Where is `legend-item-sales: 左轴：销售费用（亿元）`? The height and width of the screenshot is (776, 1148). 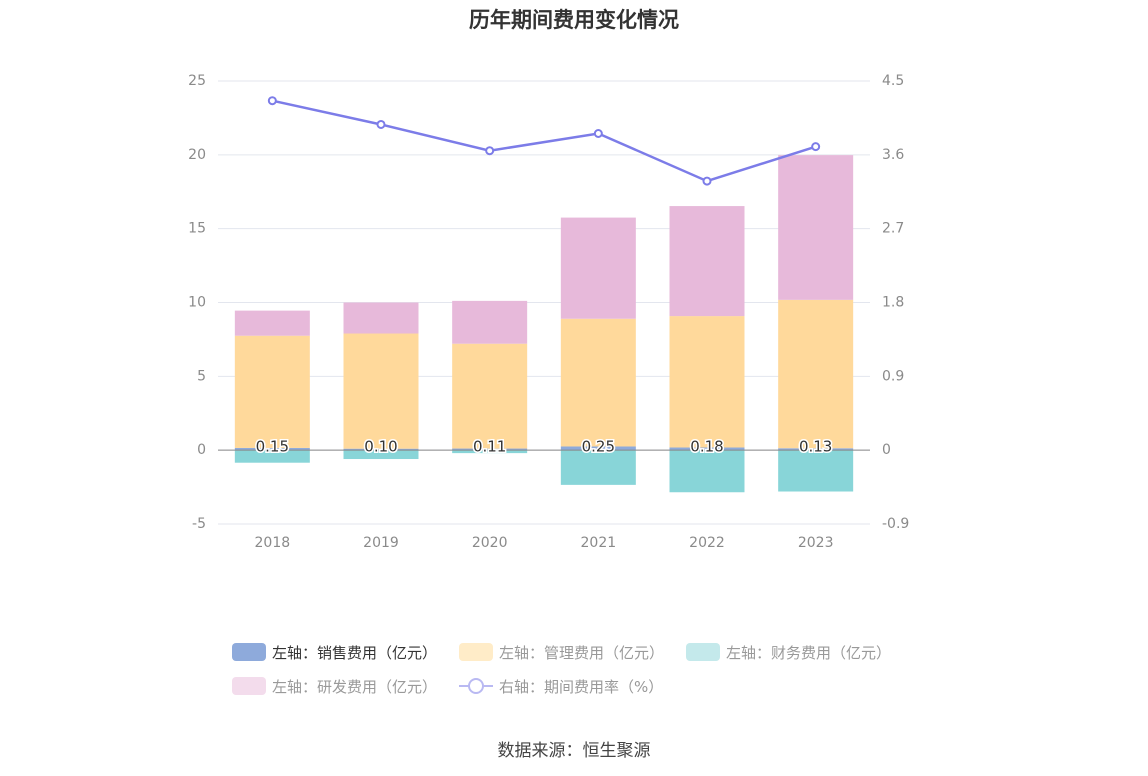
legend-item-sales: 左轴：销售费用（亿元） is located at coordinates (334, 652).